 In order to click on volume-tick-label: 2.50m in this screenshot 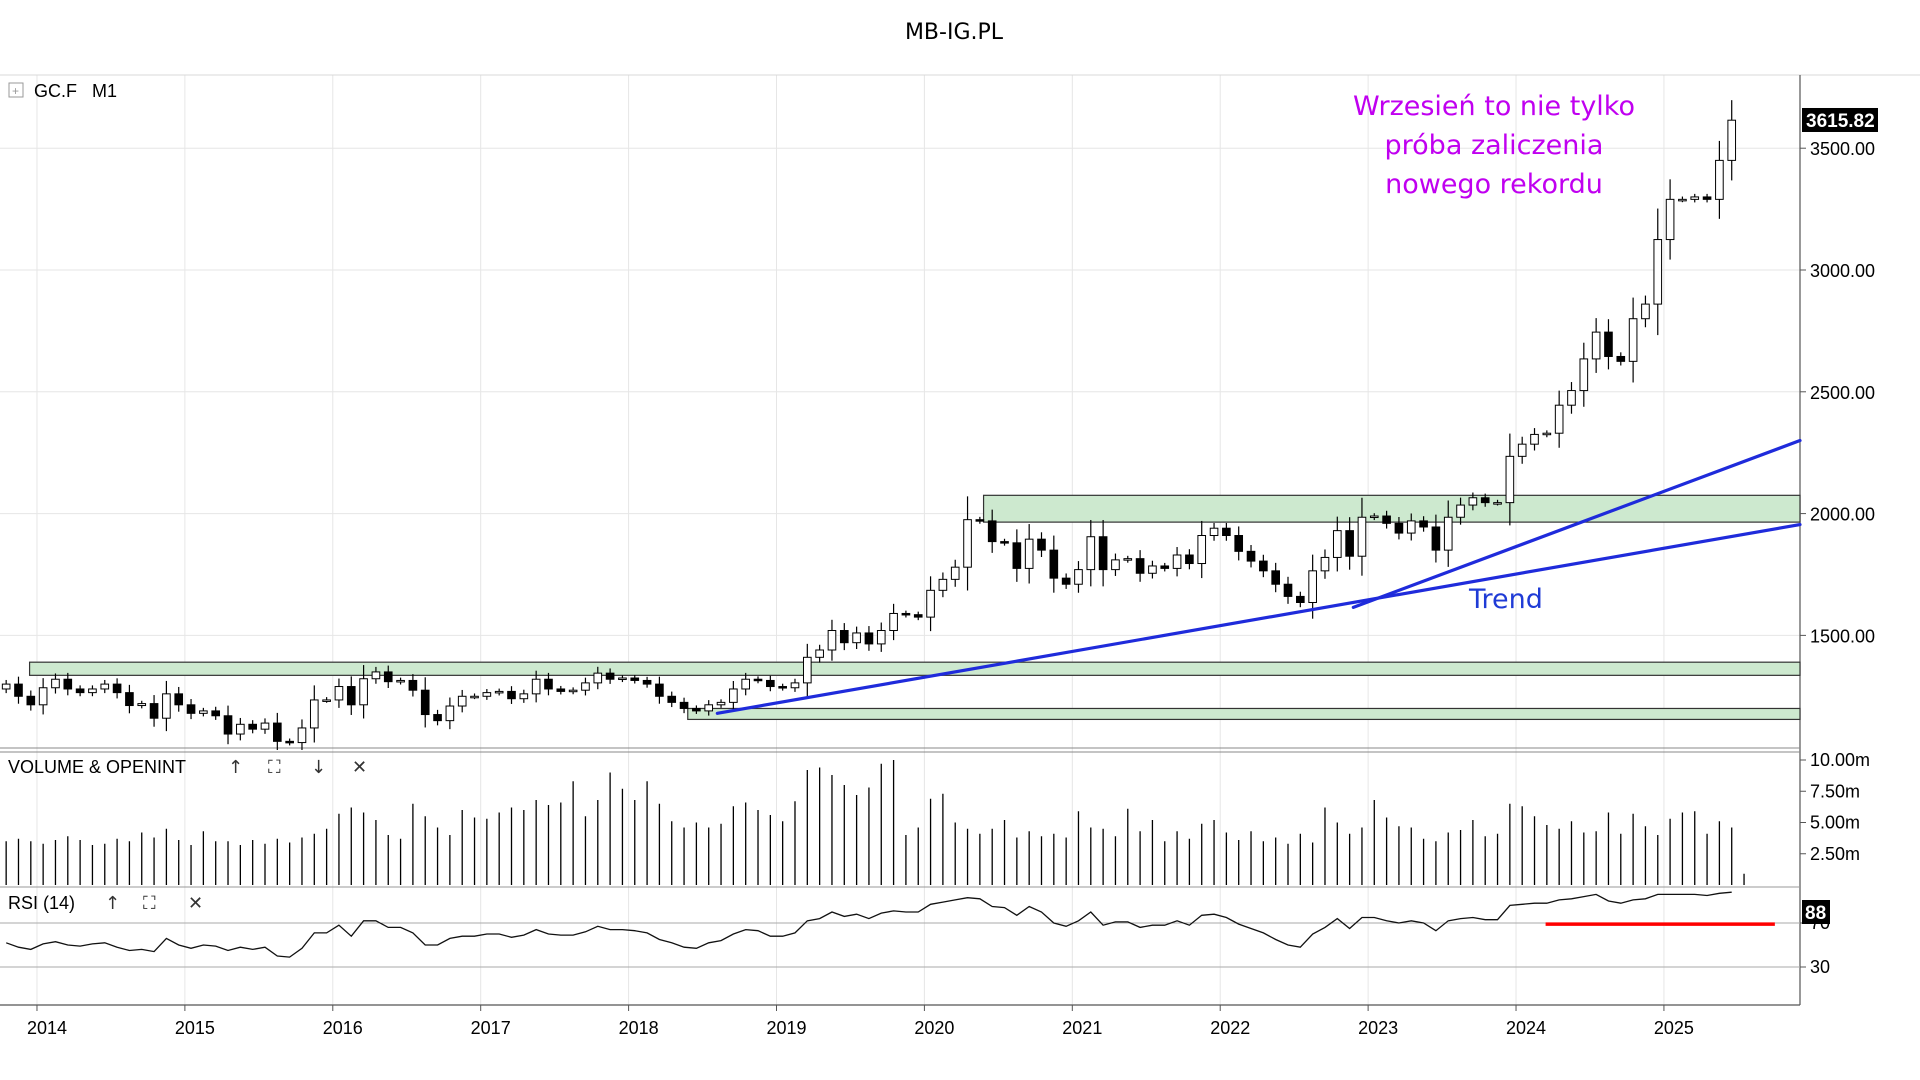, I will do `click(1835, 854)`.